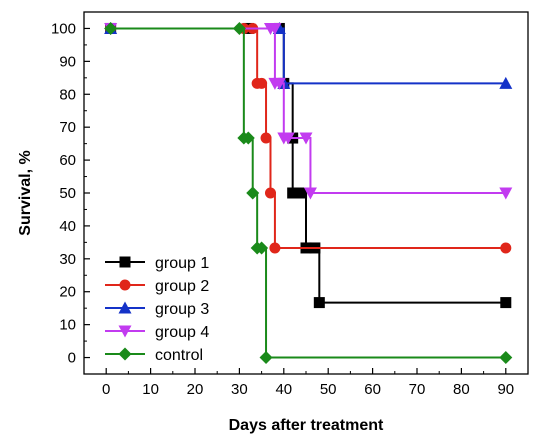  Describe the element at coordinates (239, 389) in the screenshot. I see `x-tick-label-30: 30` at that location.